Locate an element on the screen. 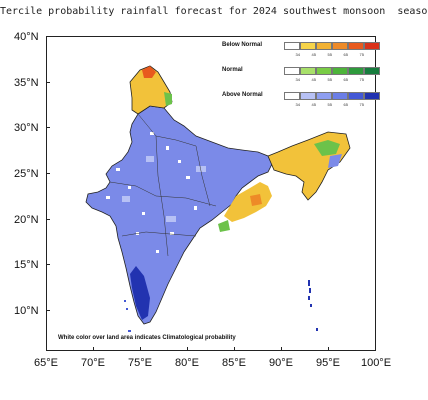 The image size is (428, 400). lat-label-10: 10°N is located at coordinates (26, 311).